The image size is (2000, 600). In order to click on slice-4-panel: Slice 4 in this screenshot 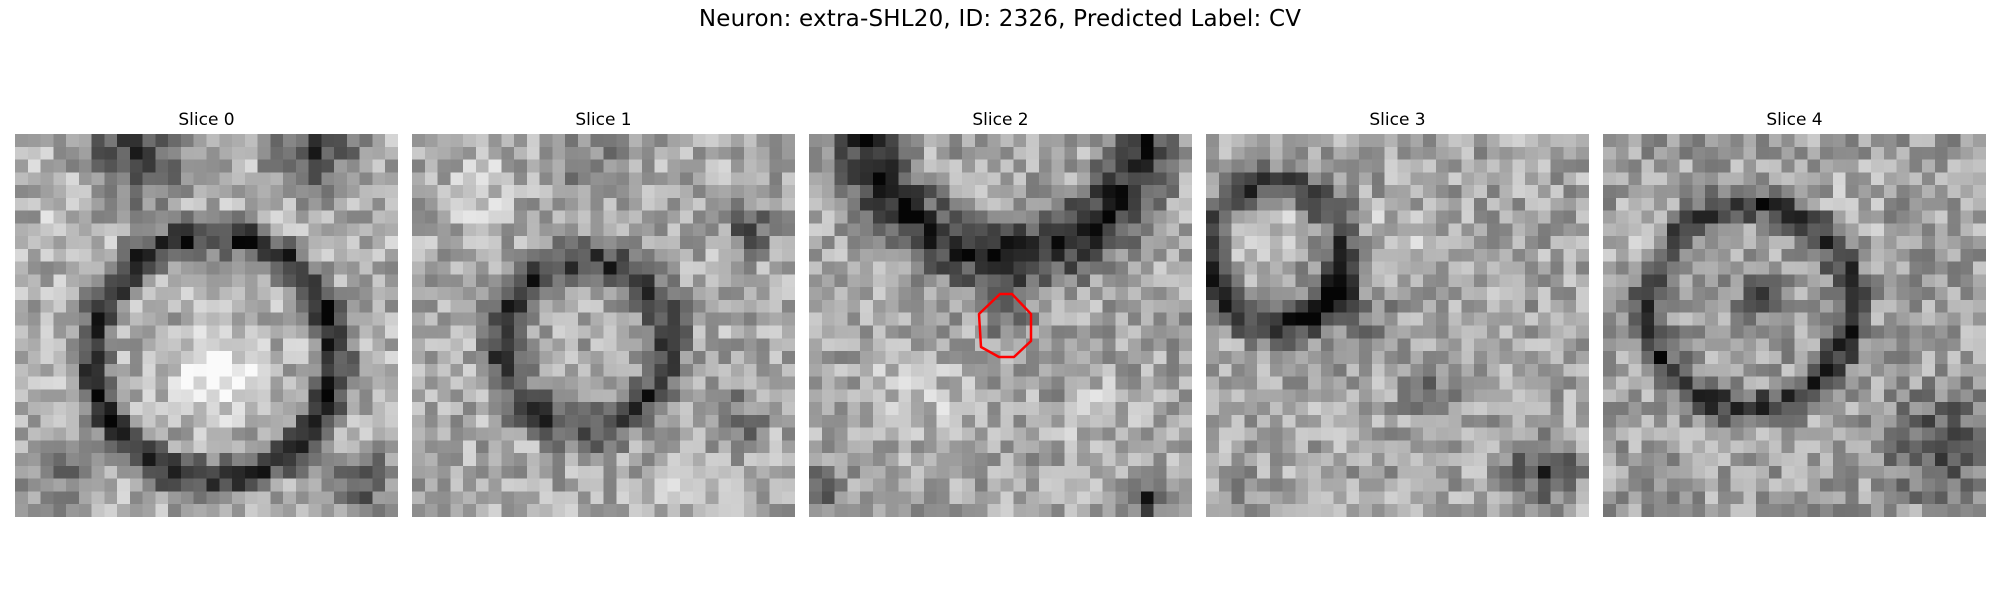, I will do `click(1794, 120)`.